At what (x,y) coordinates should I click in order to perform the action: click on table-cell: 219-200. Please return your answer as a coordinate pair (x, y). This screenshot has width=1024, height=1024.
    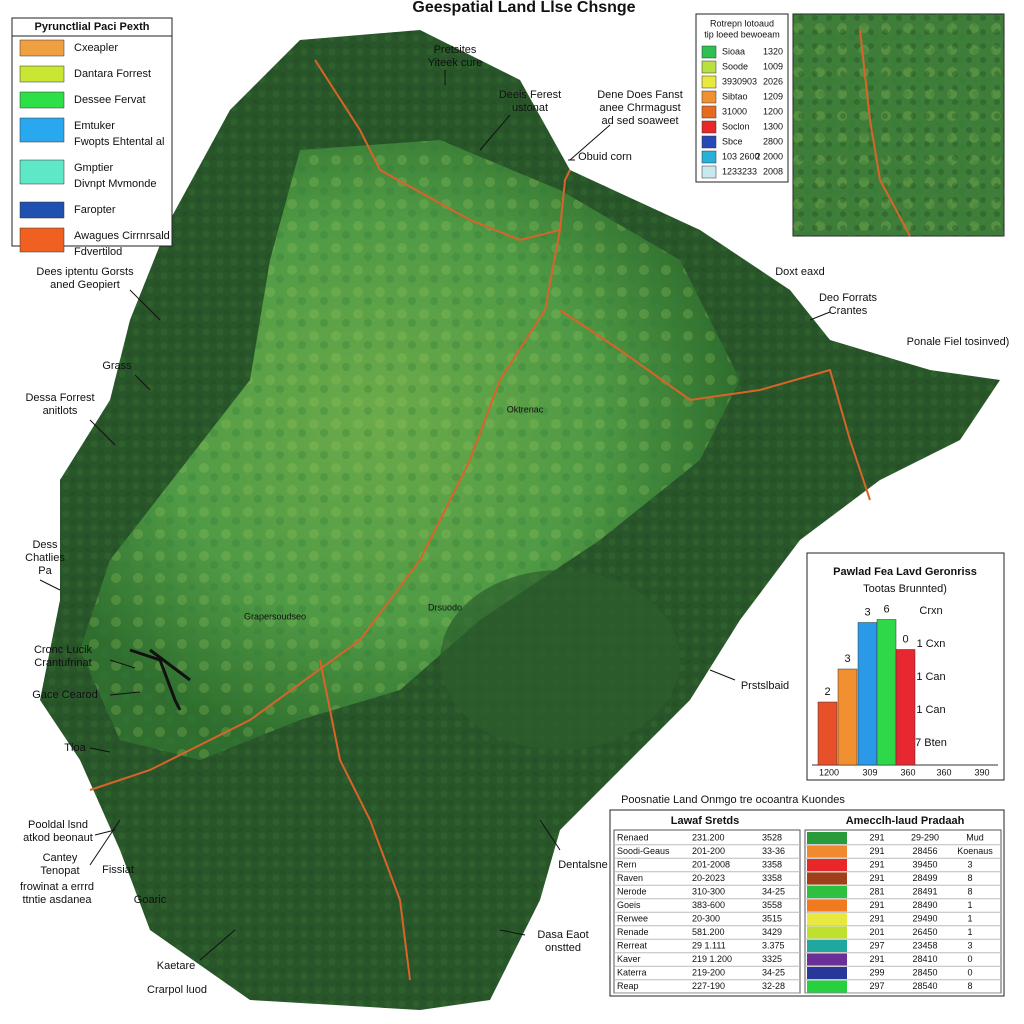
    Looking at the image, I should click on (708, 972).